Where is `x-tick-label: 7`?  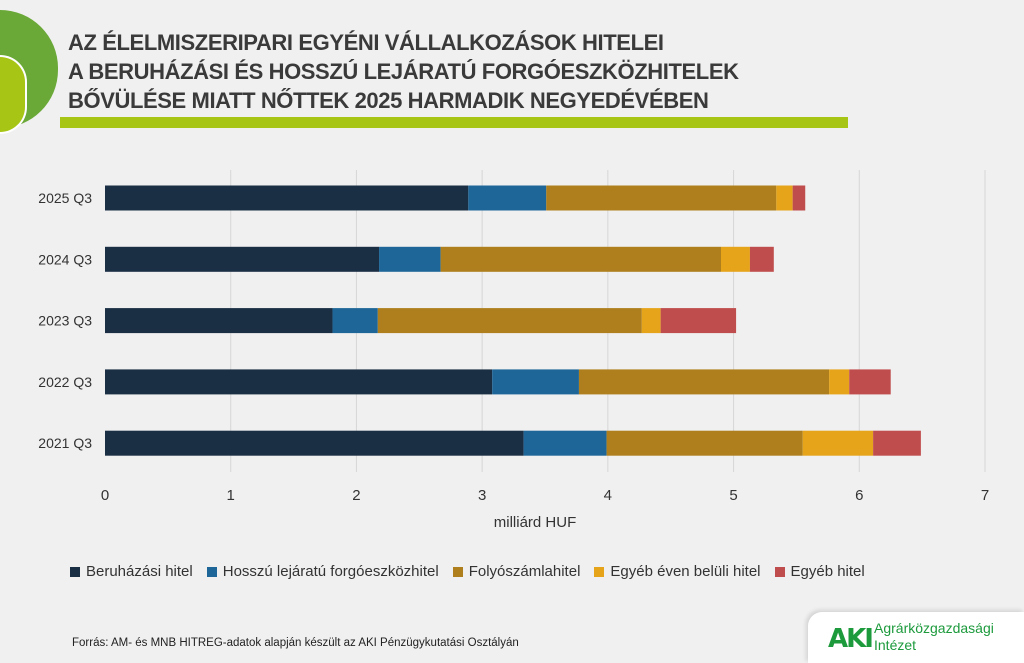 x-tick-label: 7 is located at coordinates (985, 495).